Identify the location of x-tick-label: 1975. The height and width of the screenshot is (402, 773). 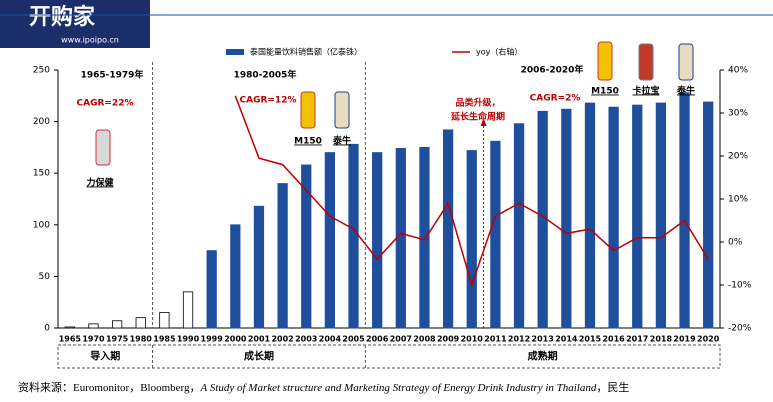
(117, 339).